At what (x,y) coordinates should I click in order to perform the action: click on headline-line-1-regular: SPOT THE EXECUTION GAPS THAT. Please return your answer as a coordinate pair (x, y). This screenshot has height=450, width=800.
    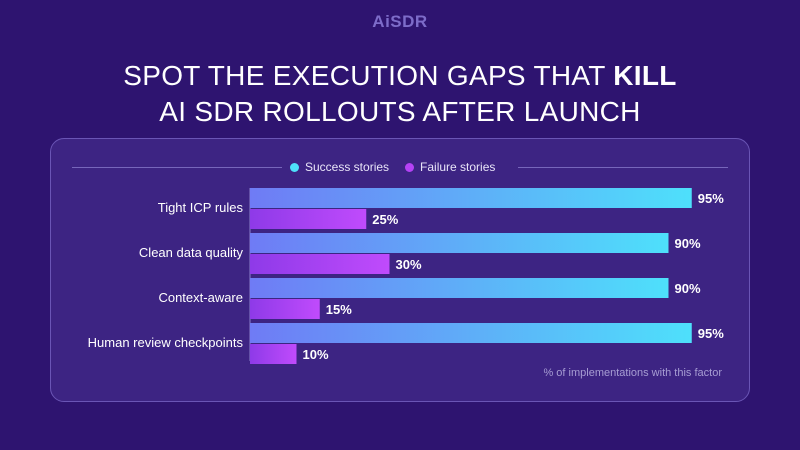
    Looking at the image, I should click on (368, 75).